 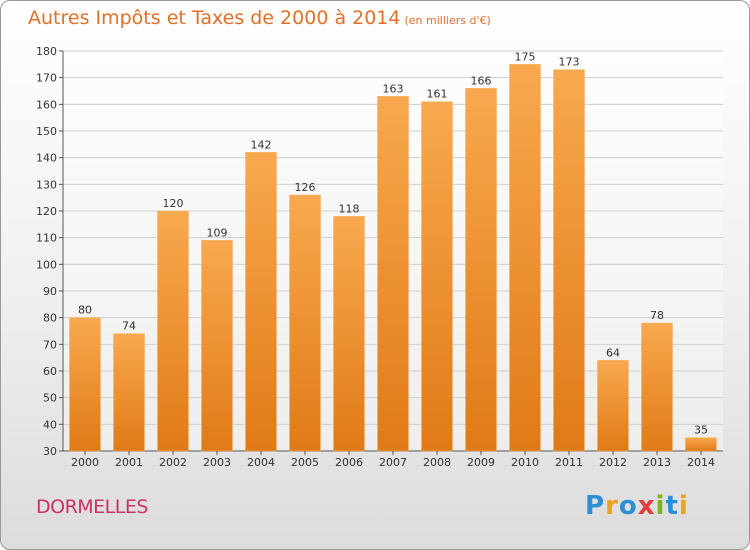 What do you see at coordinates (46, 78) in the screenshot?
I see `y-tick-label: 170` at bounding box center [46, 78].